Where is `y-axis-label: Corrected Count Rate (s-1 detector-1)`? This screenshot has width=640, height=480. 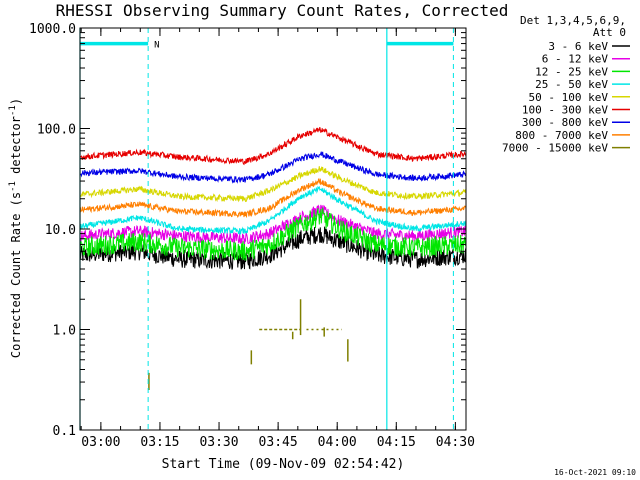 y-axis-label: Corrected Count Rate (s-1 detector-1) is located at coordinates (15, 228).